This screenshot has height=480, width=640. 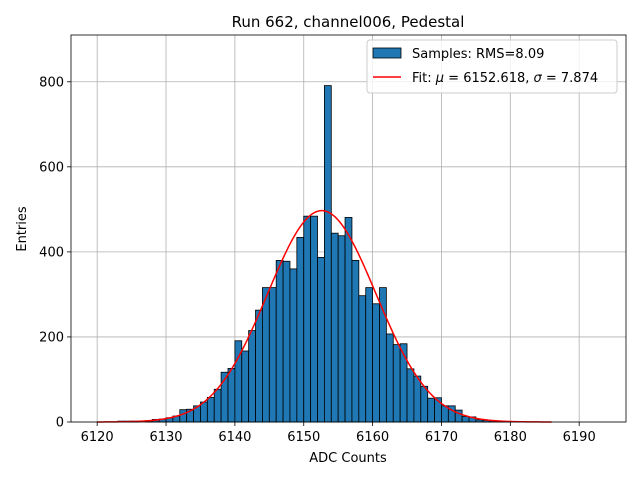 What do you see at coordinates (348, 22) in the screenshot?
I see `chart-title: Run 662, channel006, Pedestal` at bounding box center [348, 22].